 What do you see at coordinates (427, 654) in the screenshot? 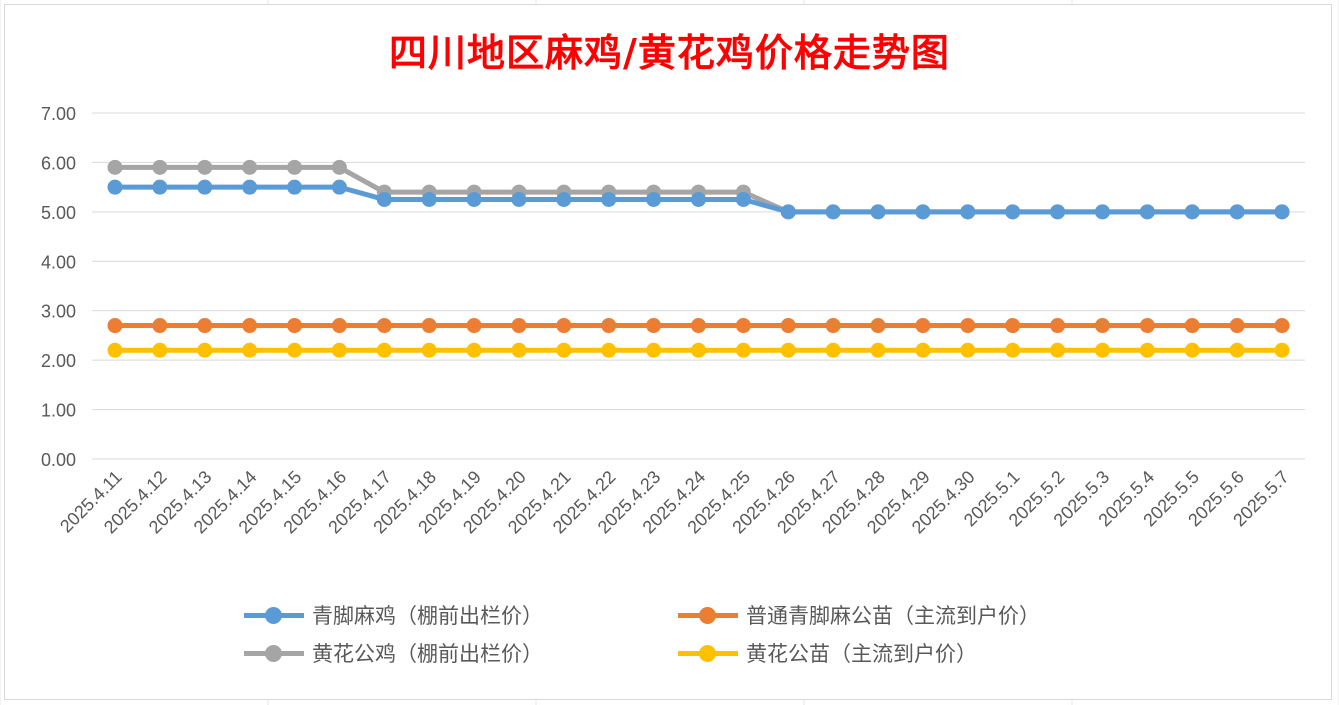
I see `legend-label: 黄花公鸡（棚前出栏价）` at bounding box center [427, 654].